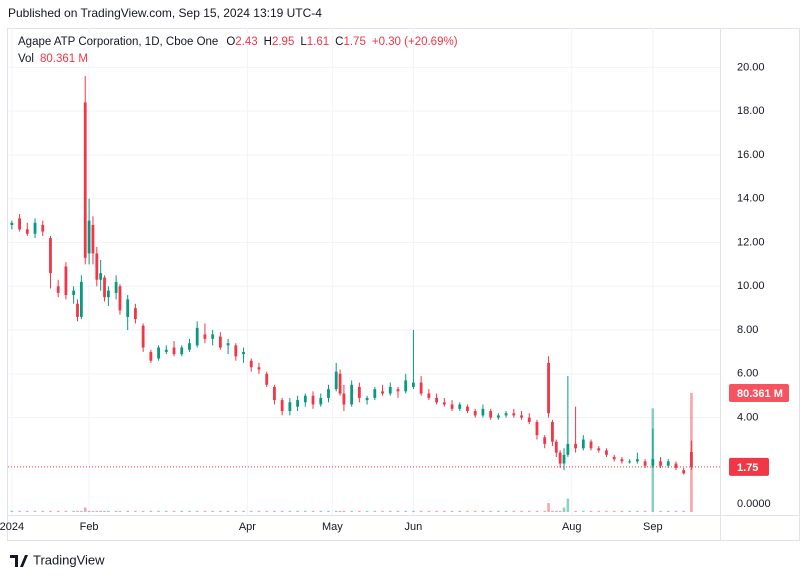 Image resolution: width=804 pixels, height=583 pixels. What do you see at coordinates (247, 527) in the screenshot?
I see `x-tick-label: Apr` at bounding box center [247, 527].